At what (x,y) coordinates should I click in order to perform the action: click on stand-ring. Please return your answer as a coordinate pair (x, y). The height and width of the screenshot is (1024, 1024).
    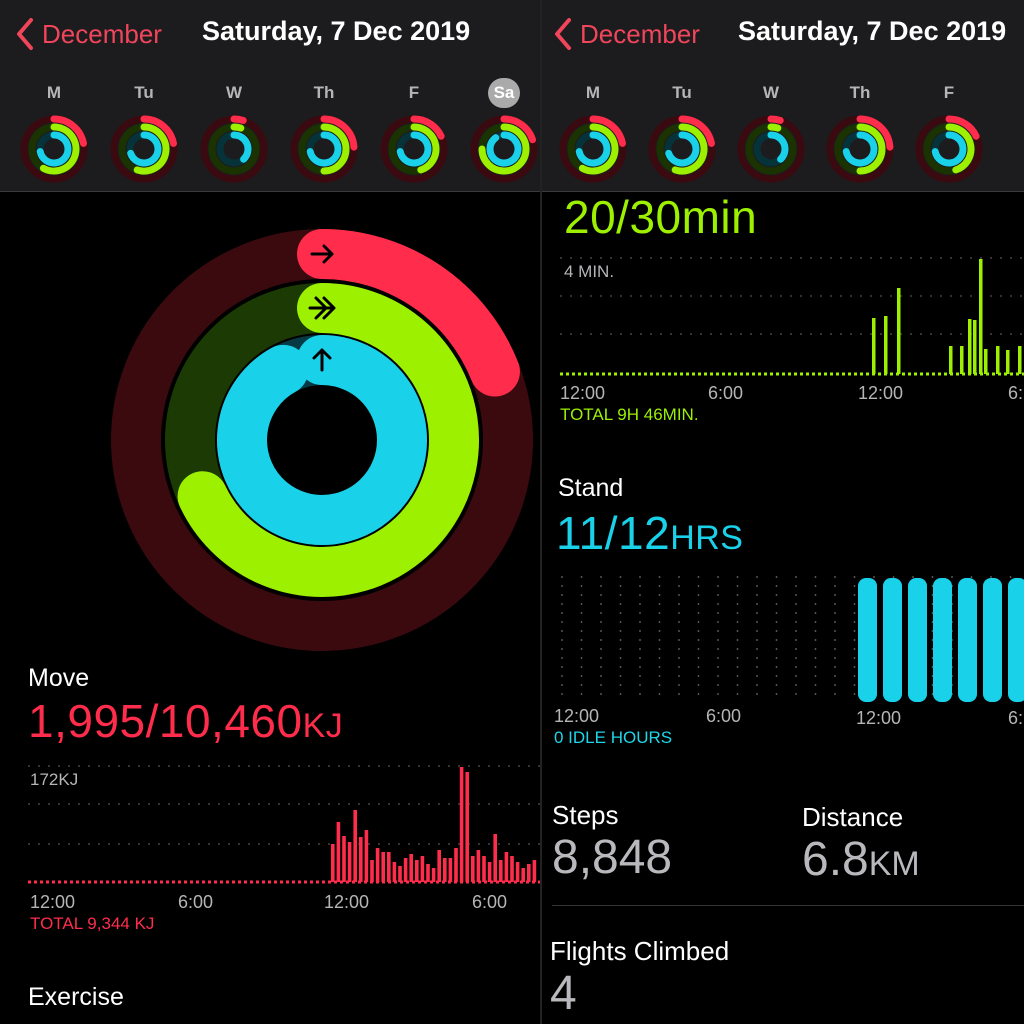
    Looking at the image, I should click on (322, 440).